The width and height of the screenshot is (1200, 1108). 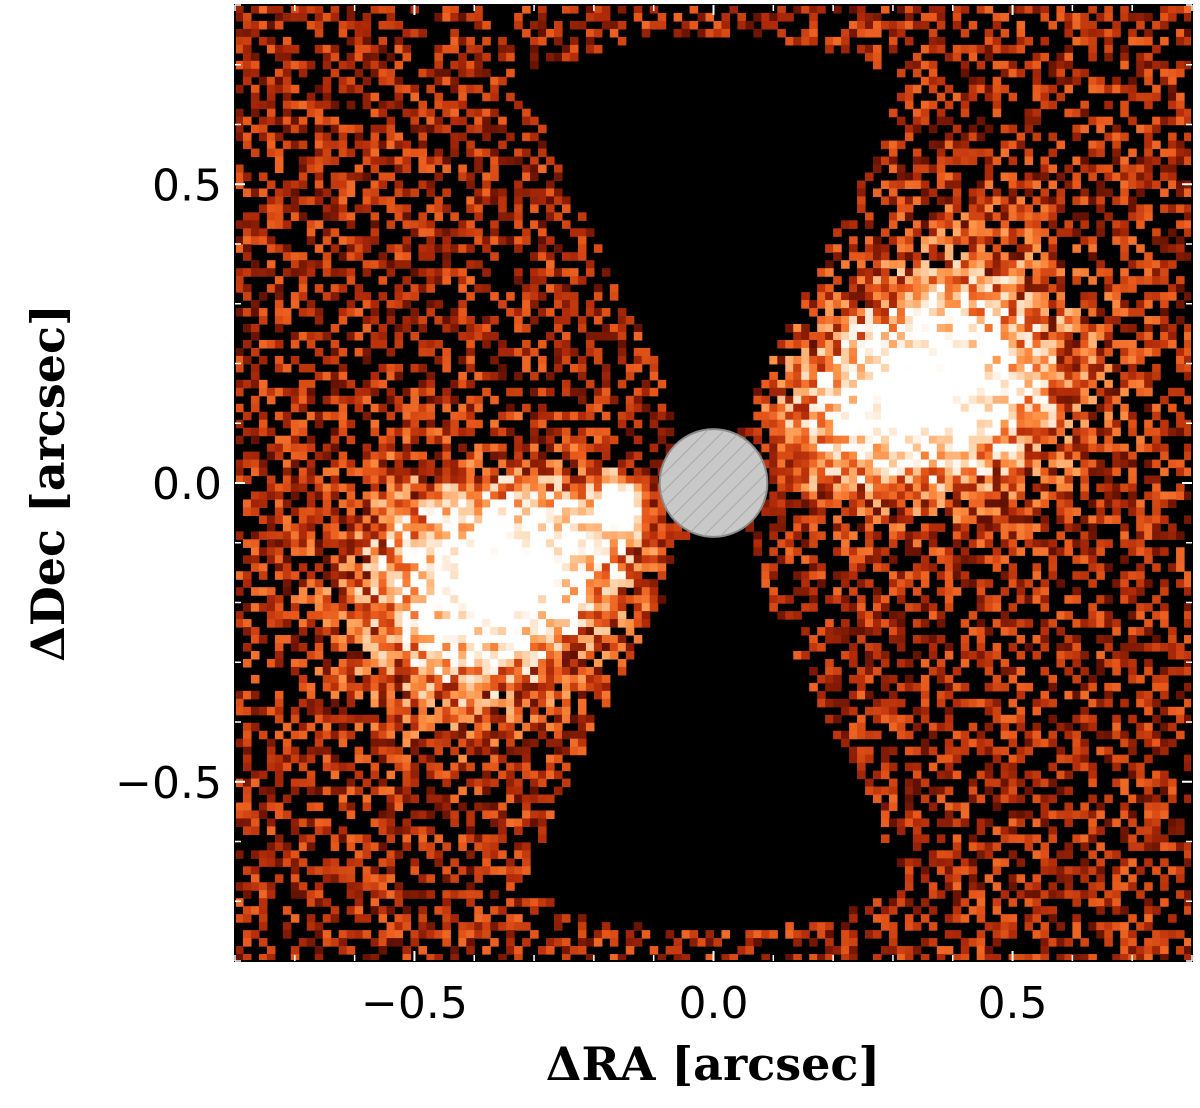 I want to click on x-axis-label: ΔRA [arcsec], so click(x=713, y=1064).